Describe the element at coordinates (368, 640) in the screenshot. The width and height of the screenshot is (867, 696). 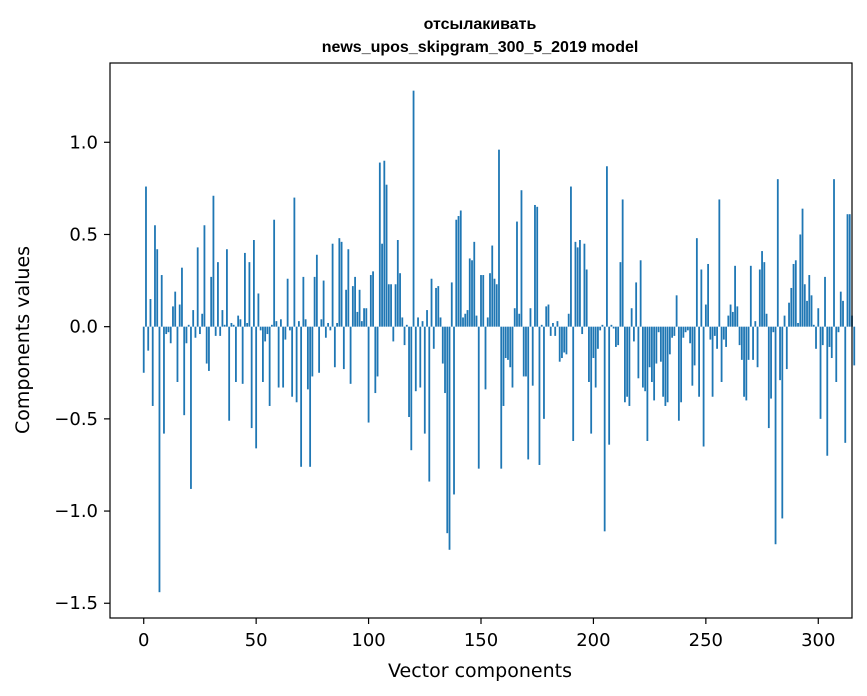
I see `x-tick-label: 100` at that location.